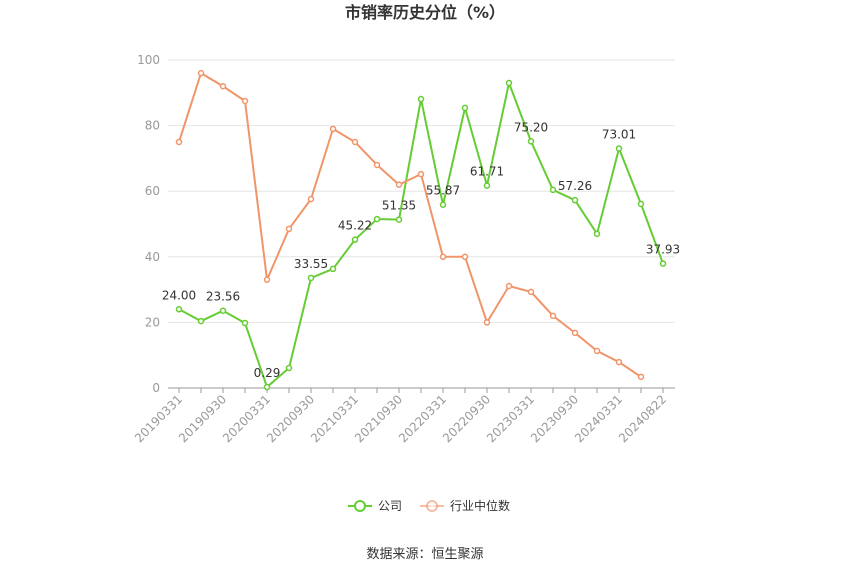 The height and width of the screenshot is (575, 850). I want to click on data-label: 33.55, so click(311, 264).